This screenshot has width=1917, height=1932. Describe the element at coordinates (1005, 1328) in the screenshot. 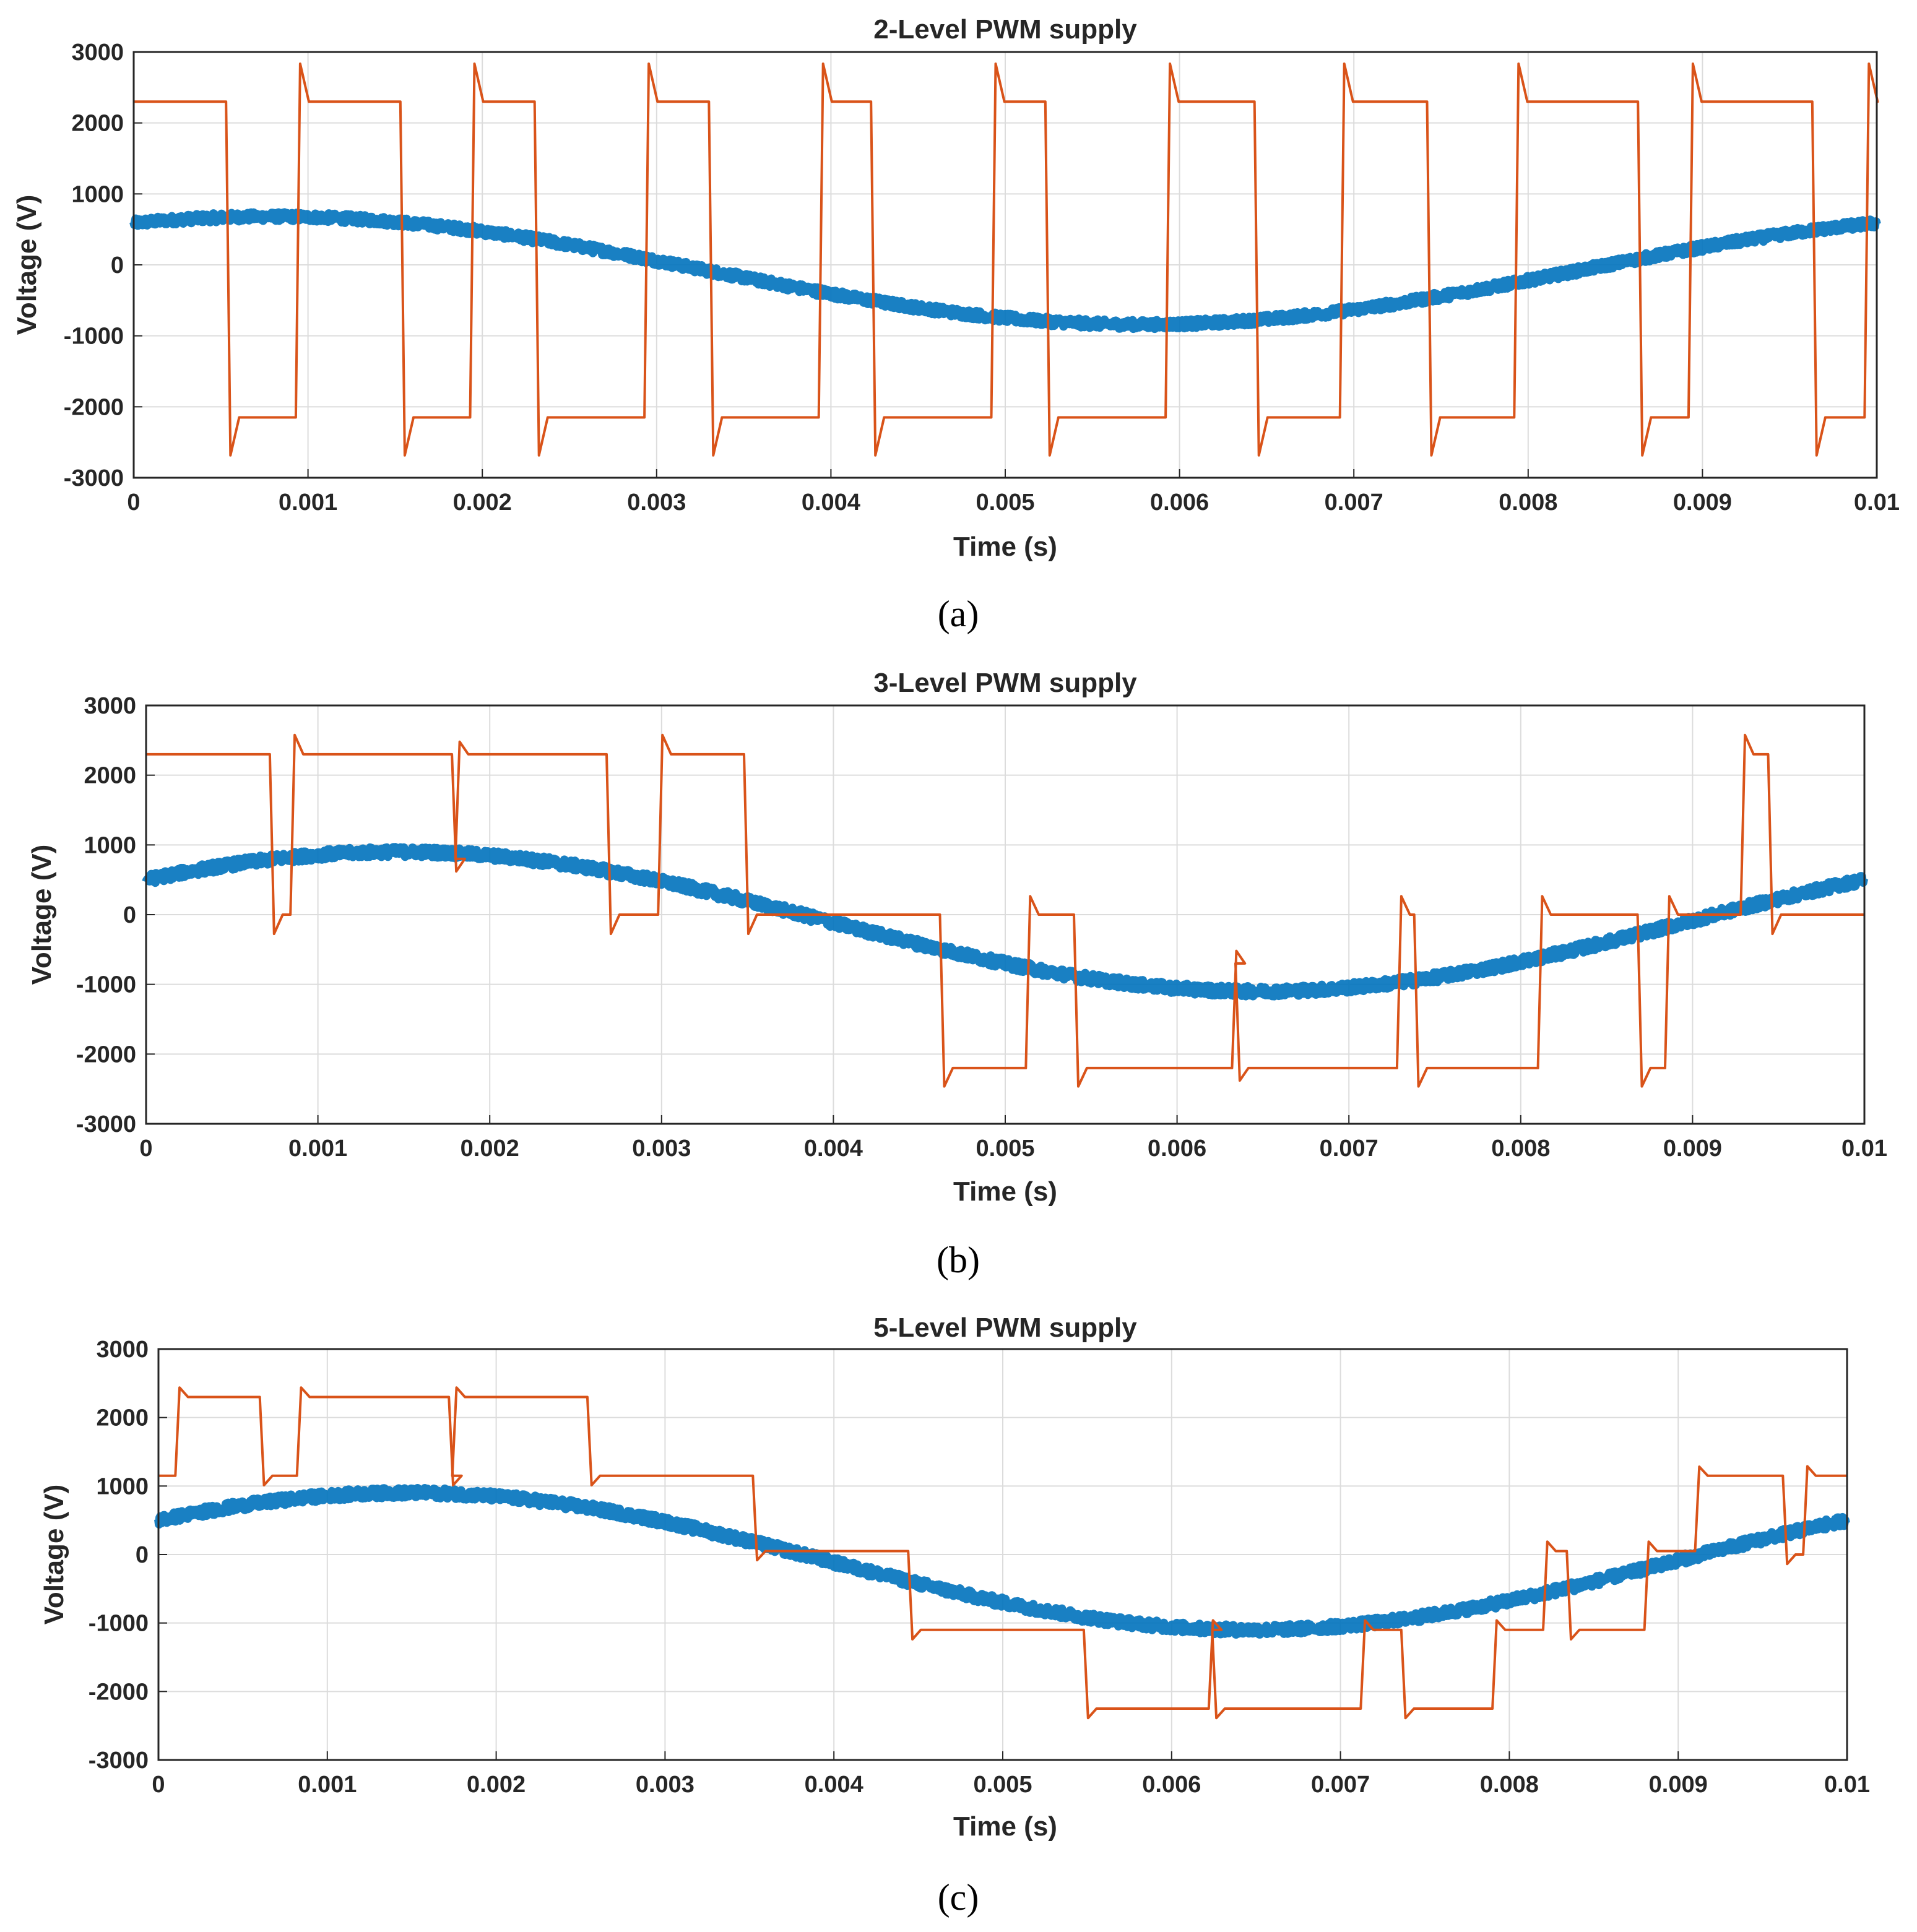

I see `chart-title: 5-Level PWM supply` at that location.